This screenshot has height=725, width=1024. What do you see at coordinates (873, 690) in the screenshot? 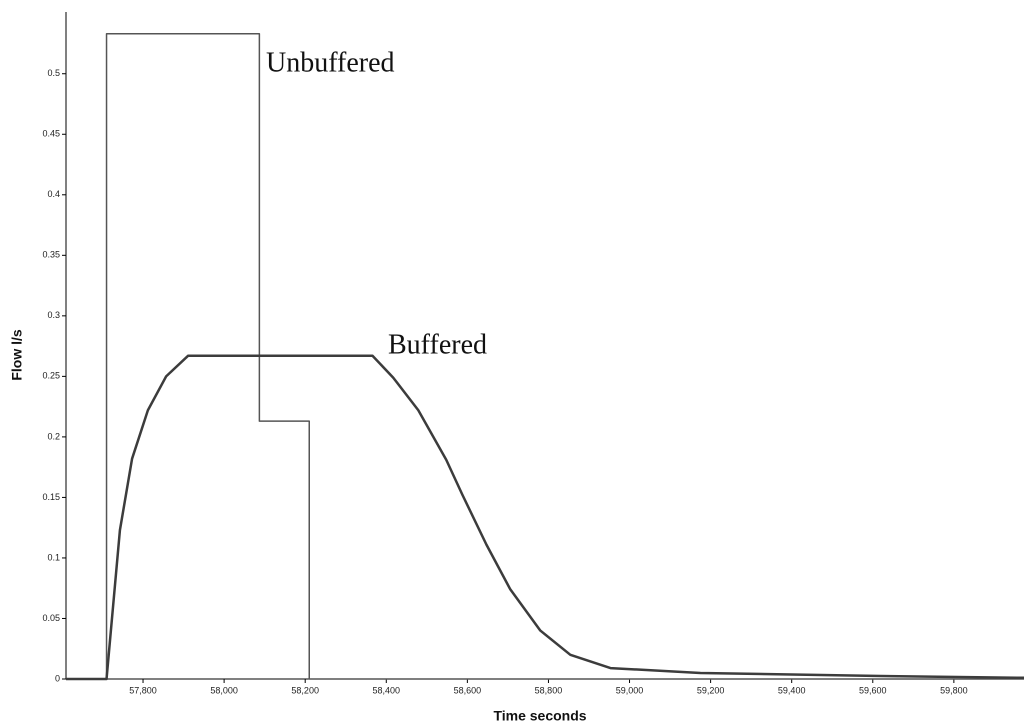
I see `x-tick-label: 59,600` at bounding box center [873, 690].